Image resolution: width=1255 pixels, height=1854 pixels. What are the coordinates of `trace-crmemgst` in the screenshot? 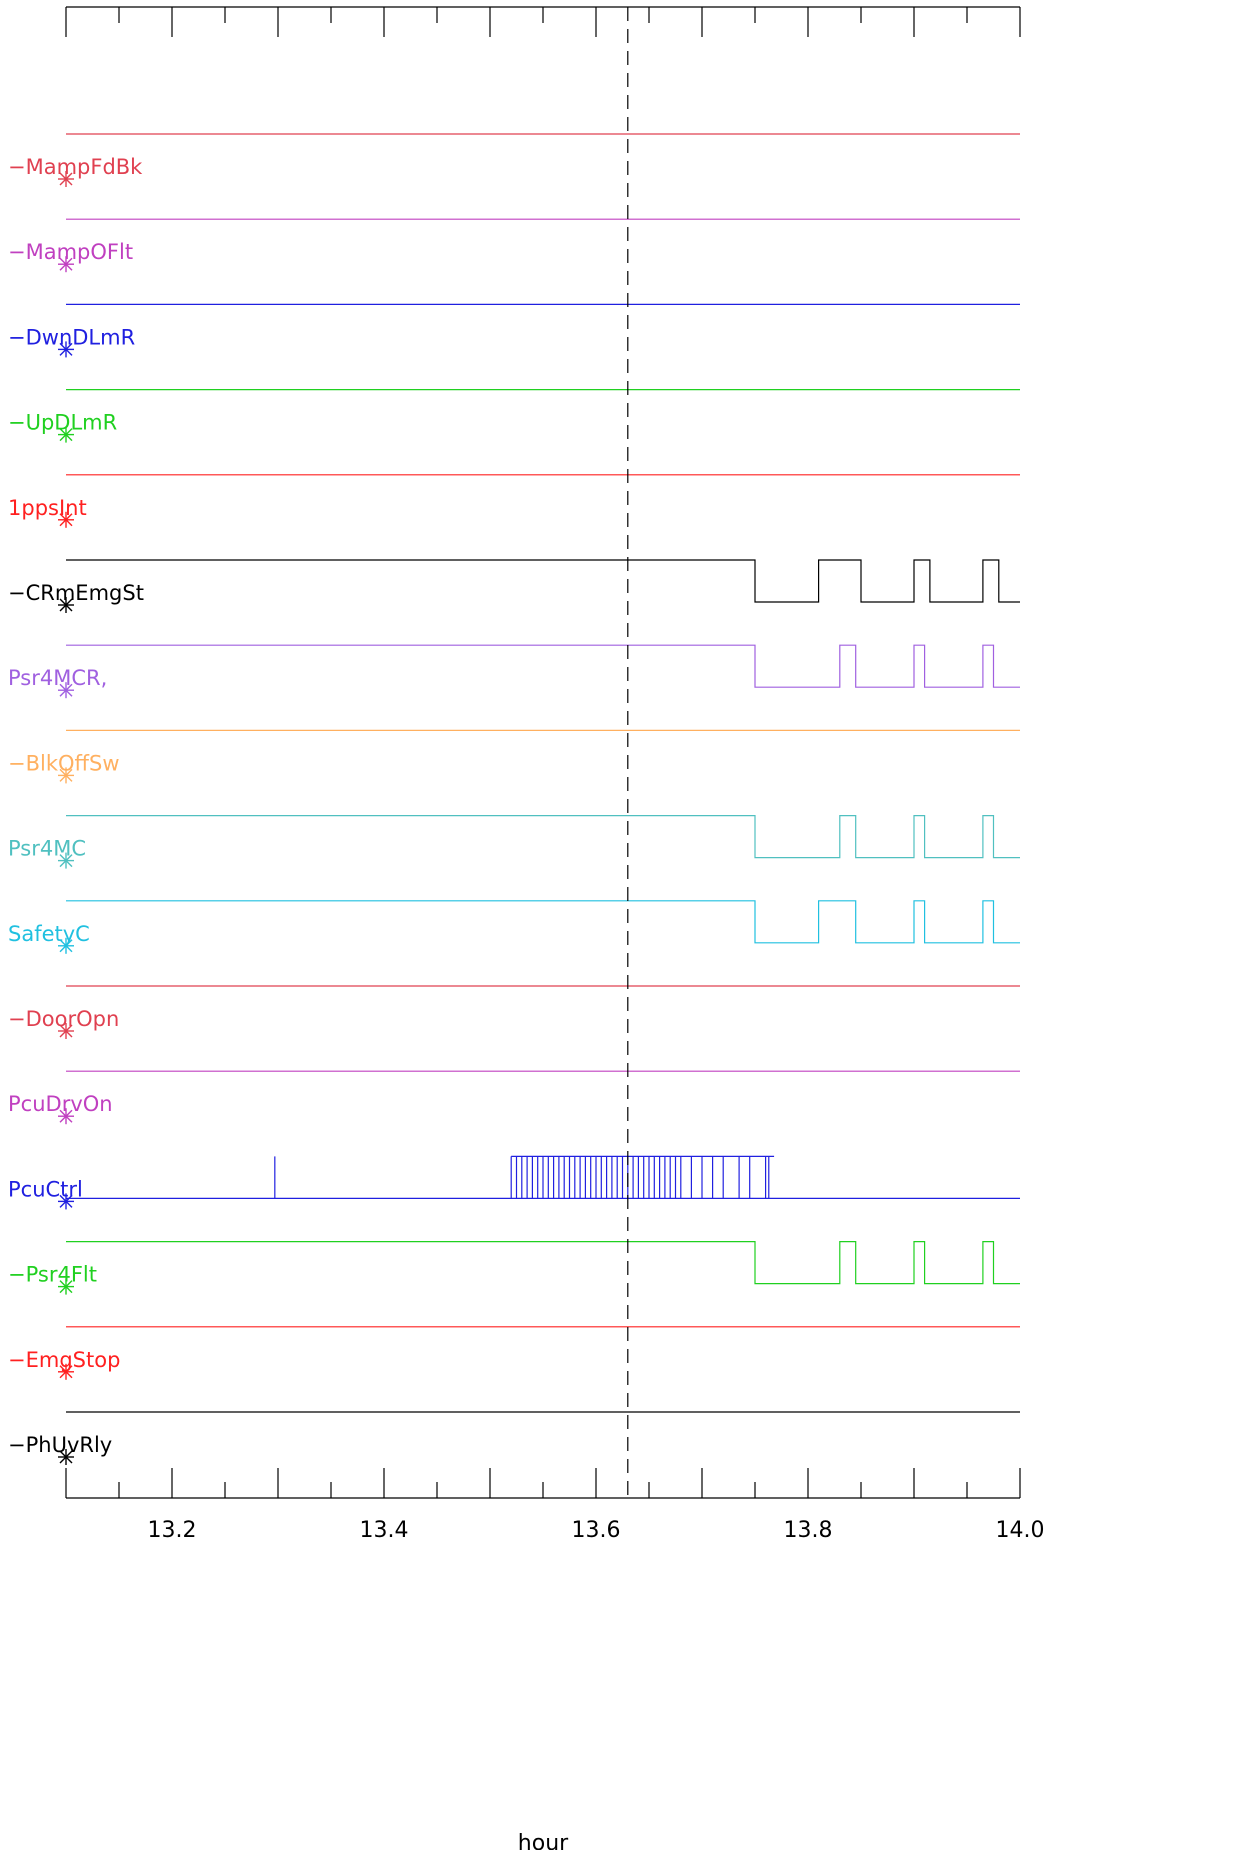 It's located at (543, 581).